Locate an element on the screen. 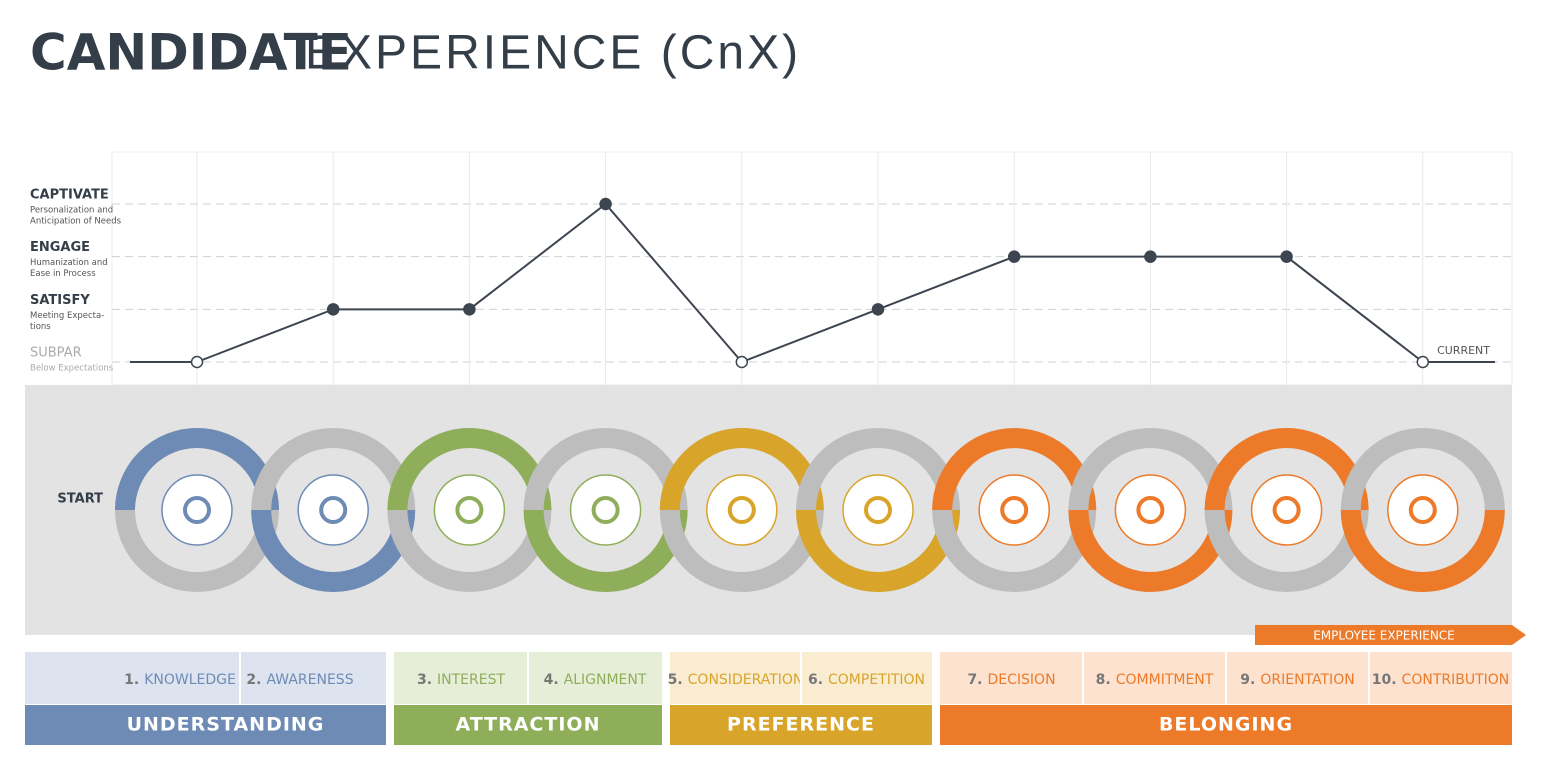  stage-label: 9. ORIENTATION is located at coordinates (1297, 680).